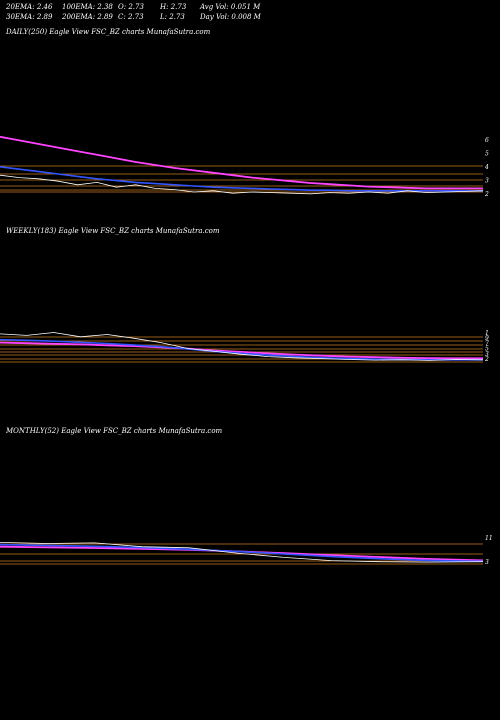  I want to click on daily-y-tick-label: 5, so click(487, 154).